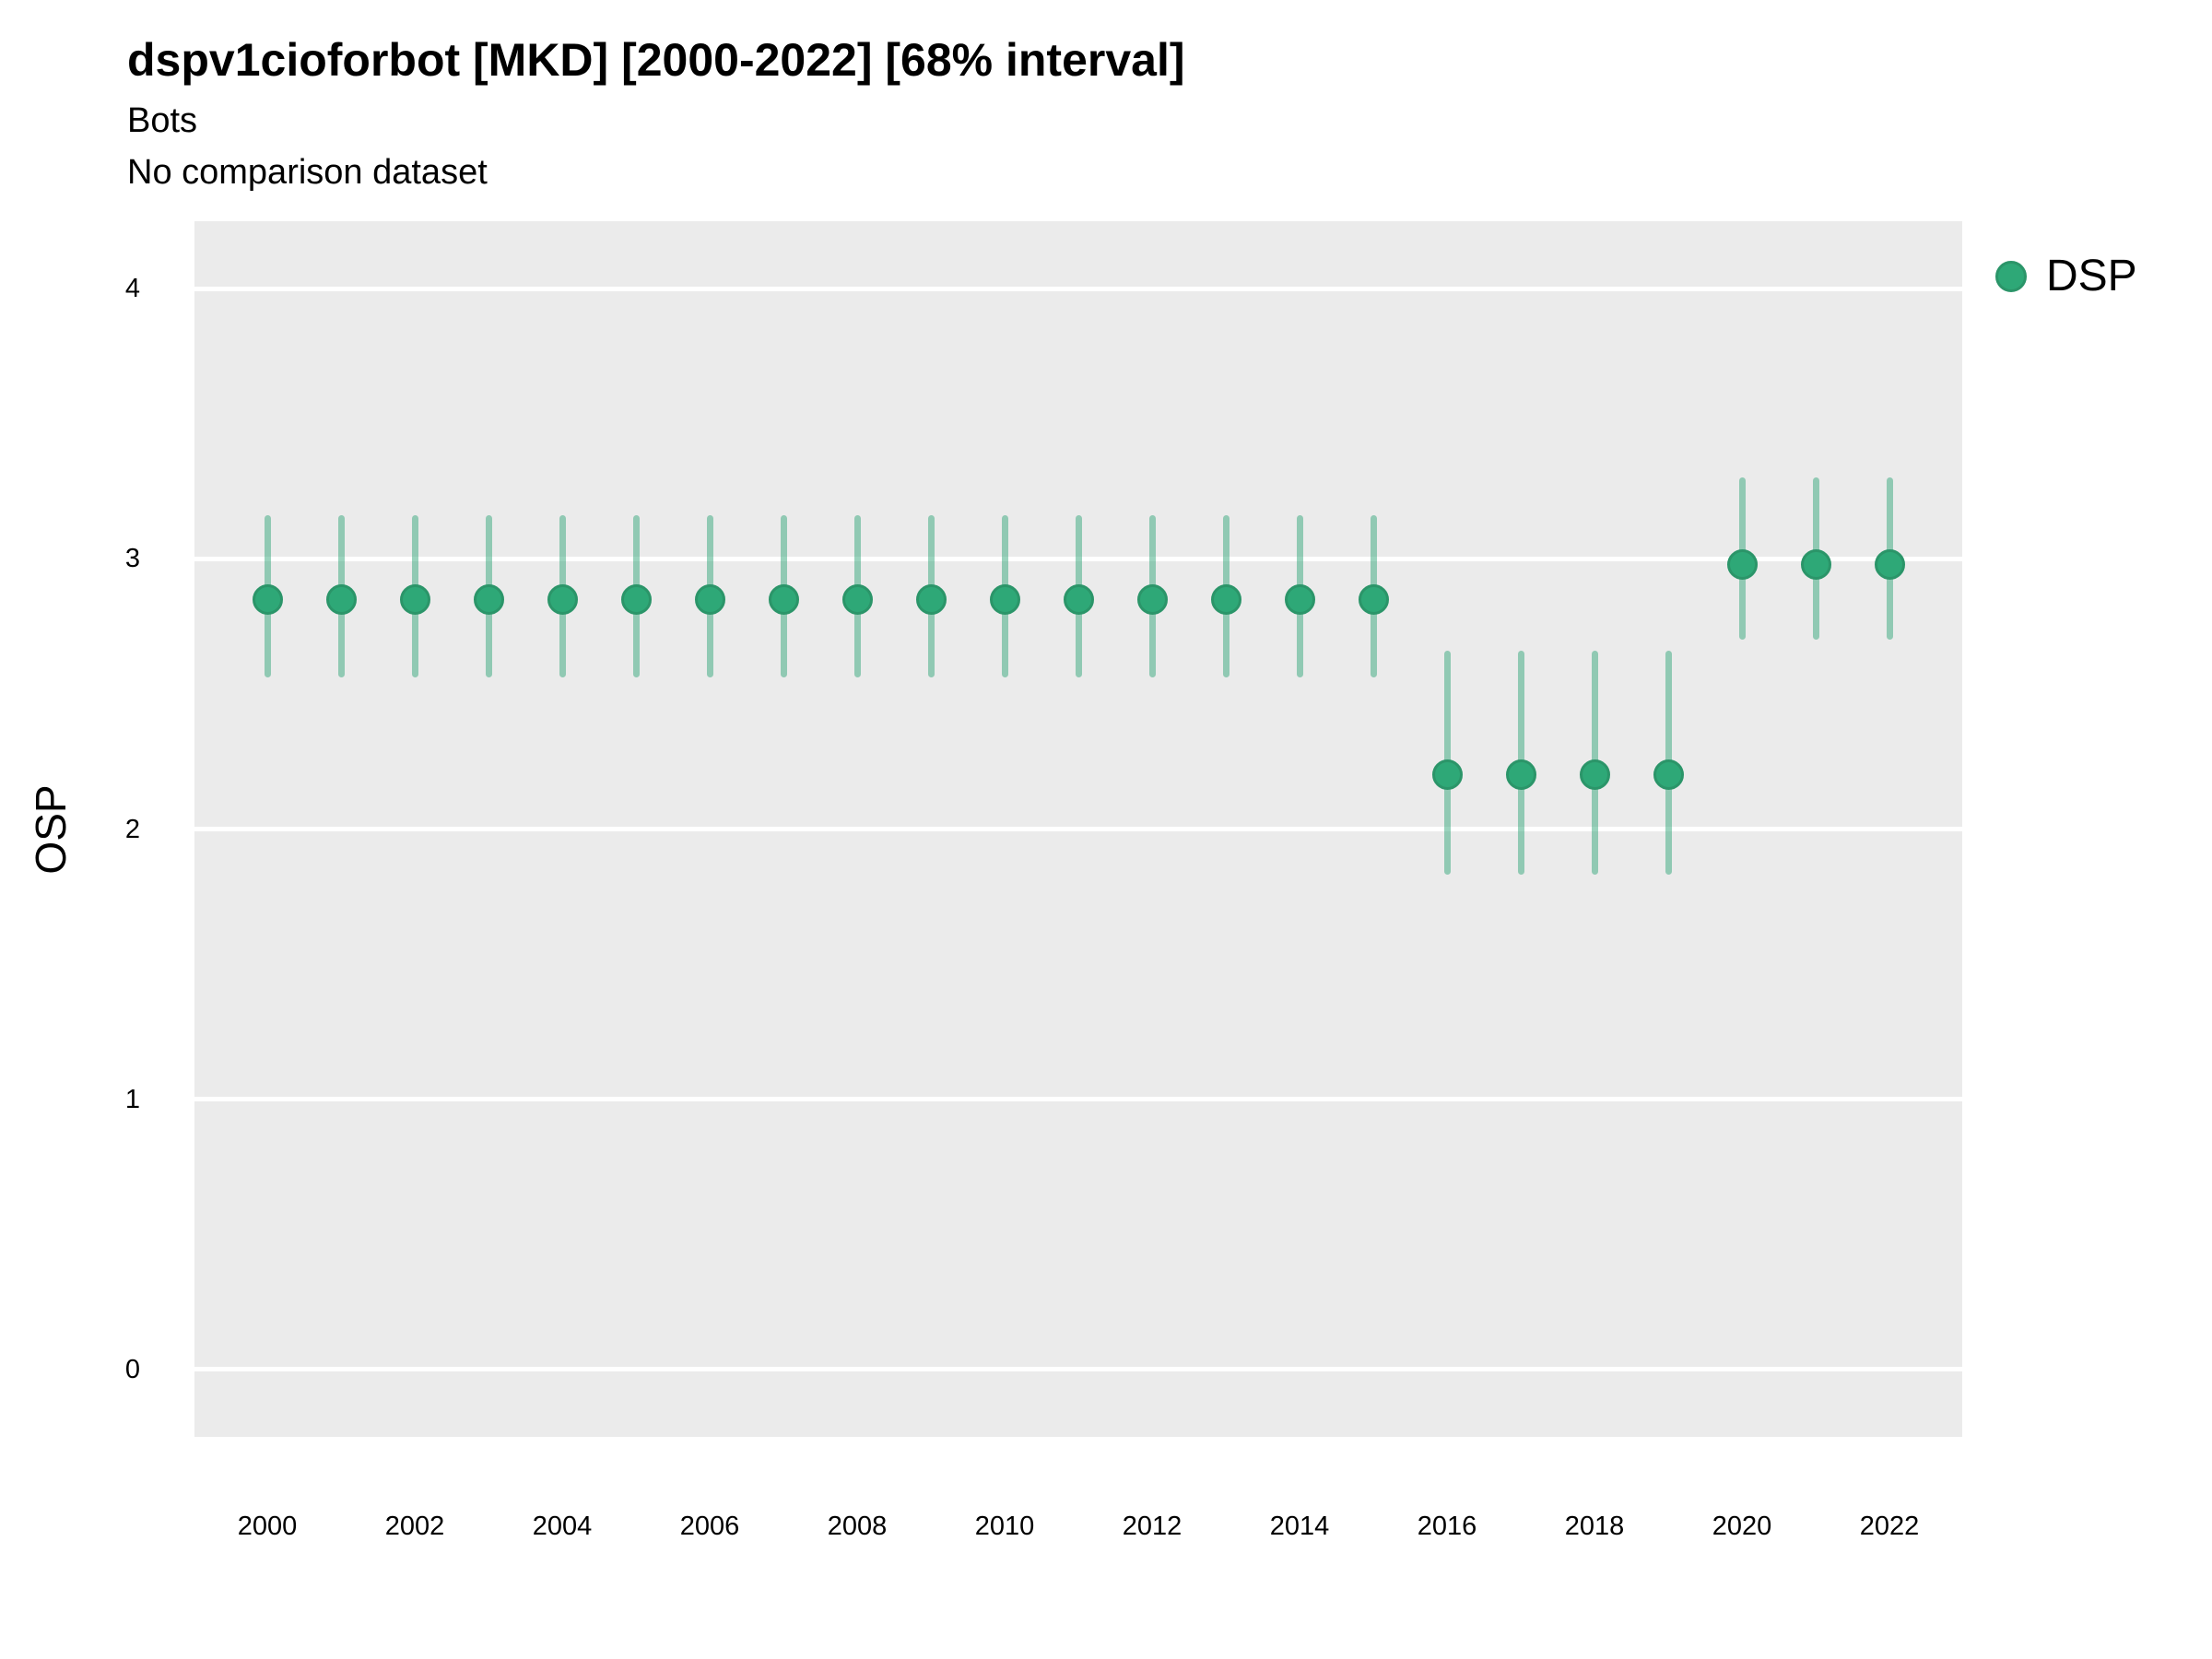 The image size is (2212, 1659). What do you see at coordinates (132, 559) in the screenshot?
I see `y-tick-label: 3` at bounding box center [132, 559].